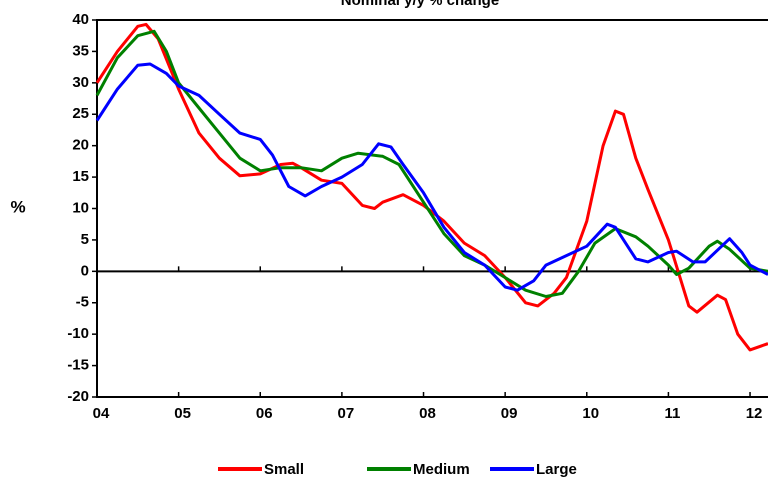 This screenshot has height=479, width=768. Describe the element at coordinates (346, 413) in the screenshot. I see `x-tick-label: 07` at that location.